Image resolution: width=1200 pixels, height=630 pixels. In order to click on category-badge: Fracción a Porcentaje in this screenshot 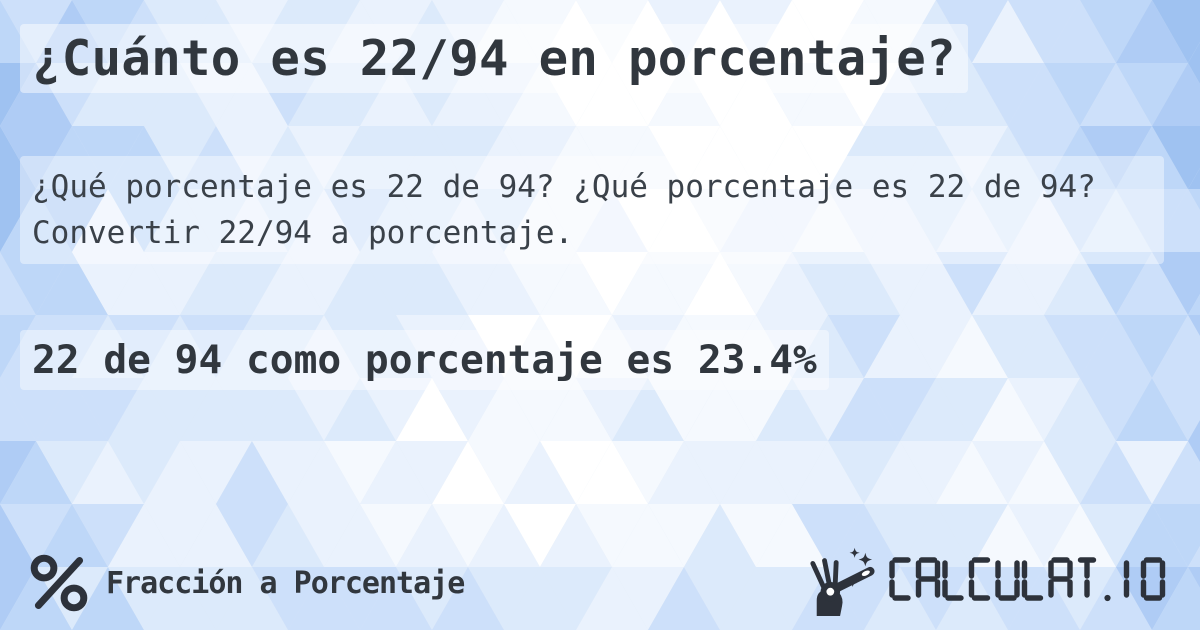, I will do `click(247, 583)`.